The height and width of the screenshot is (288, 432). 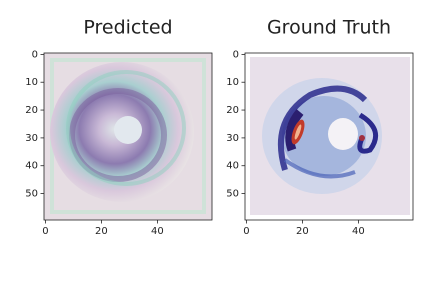 What do you see at coordinates (127, 28) in the screenshot?
I see `chart-title: Predicted` at bounding box center [127, 28].